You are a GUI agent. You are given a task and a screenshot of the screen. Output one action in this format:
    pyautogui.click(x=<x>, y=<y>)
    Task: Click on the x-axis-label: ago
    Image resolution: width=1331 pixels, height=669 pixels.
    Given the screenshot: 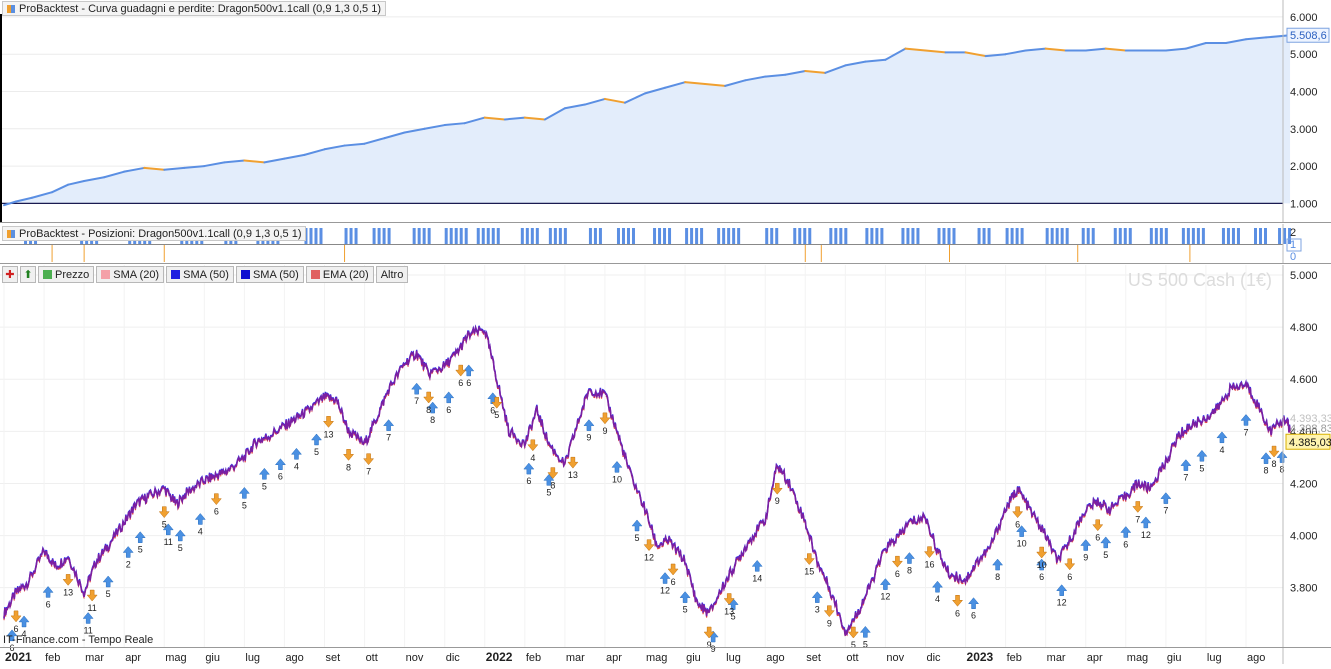 What is the action you would take?
    pyautogui.click(x=775, y=658)
    